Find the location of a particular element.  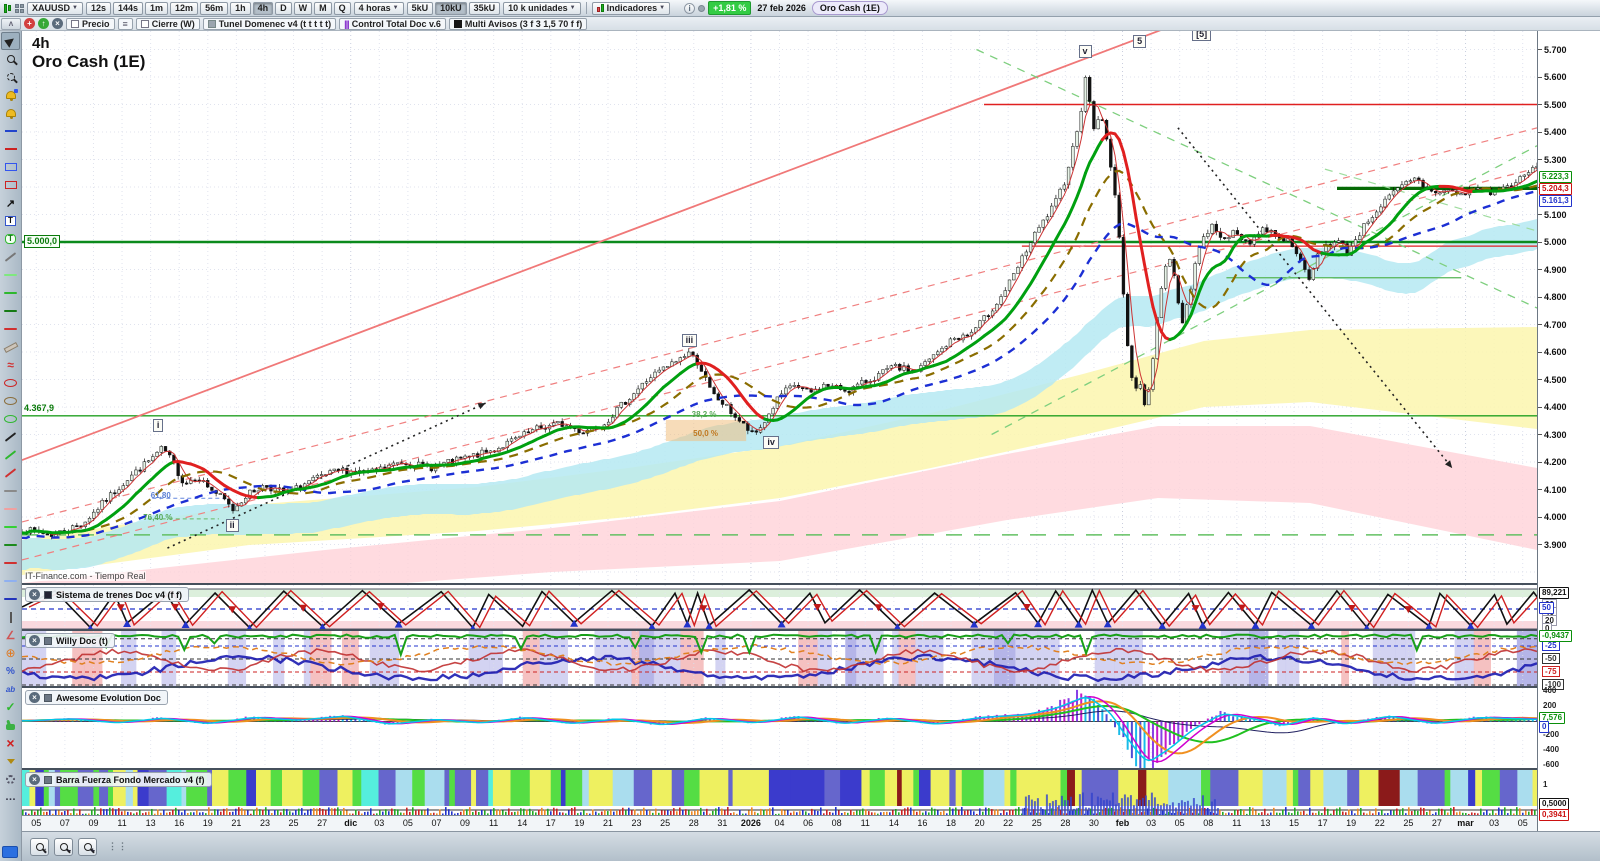

text-tool: T is located at coordinates (10, 221).